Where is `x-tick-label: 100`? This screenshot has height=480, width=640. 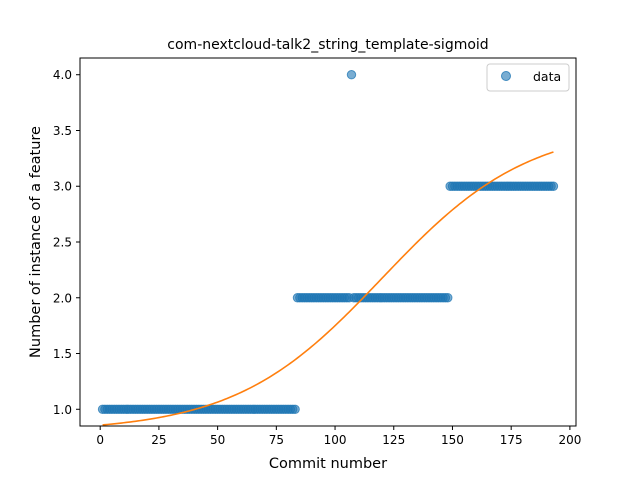 x-tick-label: 100 is located at coordinates (335, 440).